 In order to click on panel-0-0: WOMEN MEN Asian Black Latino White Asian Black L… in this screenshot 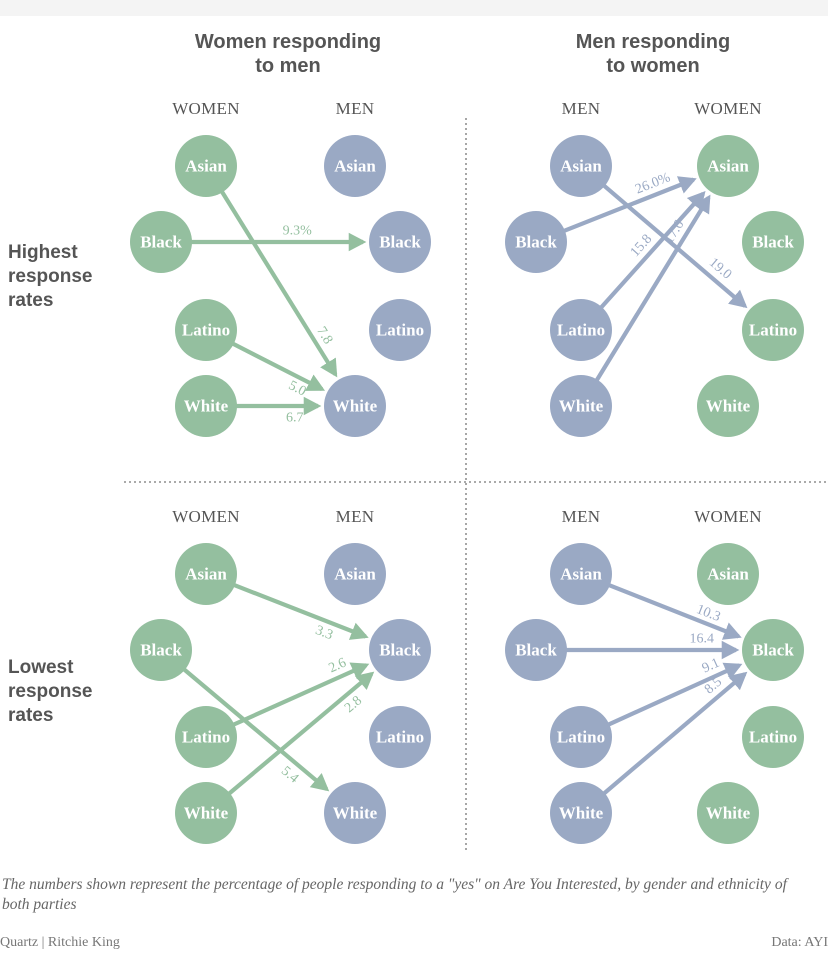, I will do `click(280, 268)`.